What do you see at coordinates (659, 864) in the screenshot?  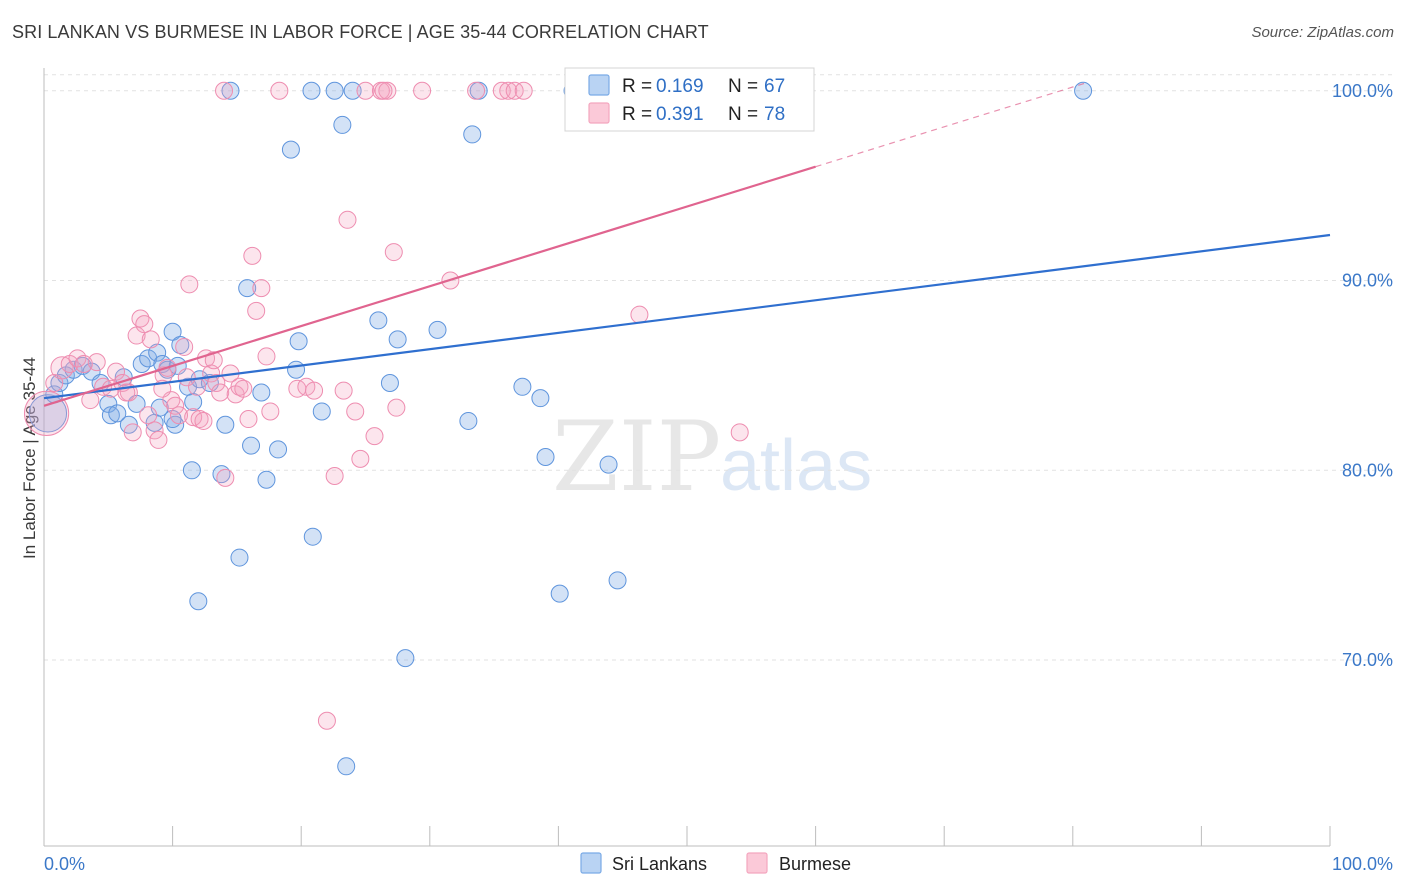 I see `bottom-legend-label-sri-lankans: Sri Lankans` at bounding box center [659, 864].